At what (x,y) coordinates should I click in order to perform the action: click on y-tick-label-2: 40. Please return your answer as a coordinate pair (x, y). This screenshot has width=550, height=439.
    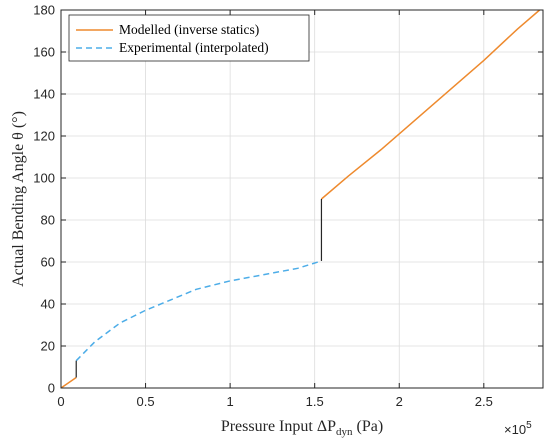
    Looking at the image, I should click on (48, 304).